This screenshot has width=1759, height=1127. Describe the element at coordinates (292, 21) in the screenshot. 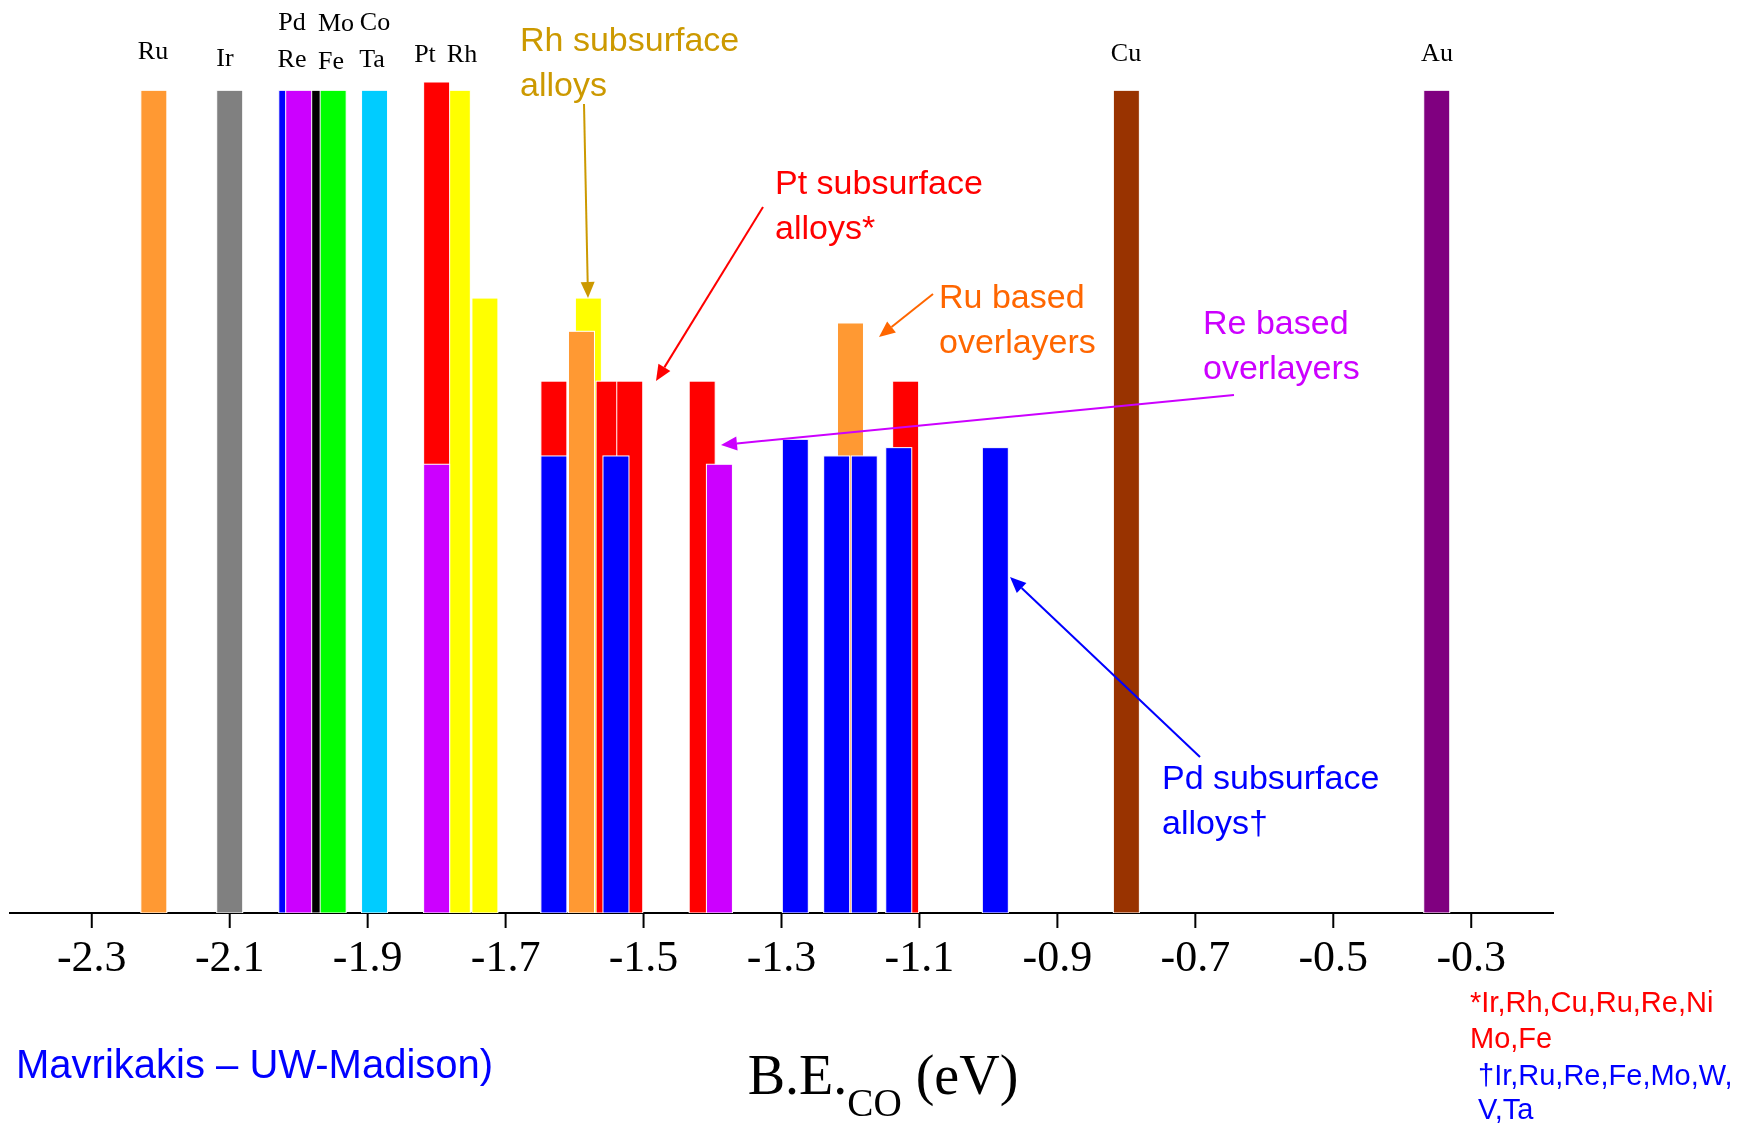

I see `text: Pd` at that location.